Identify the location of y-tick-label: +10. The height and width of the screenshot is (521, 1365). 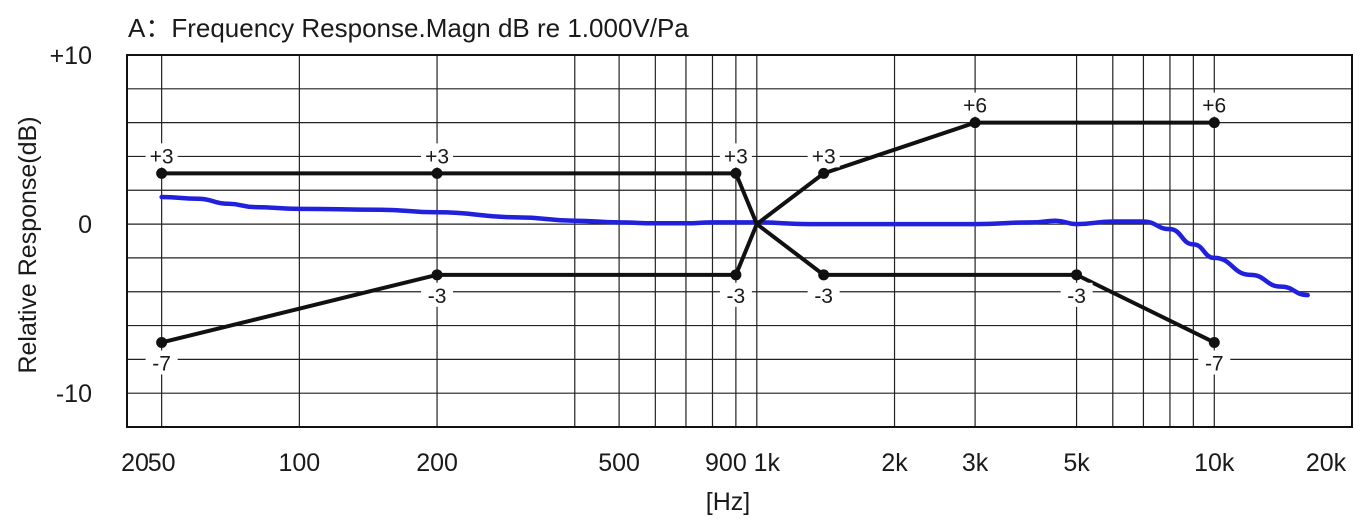
(71, 56).